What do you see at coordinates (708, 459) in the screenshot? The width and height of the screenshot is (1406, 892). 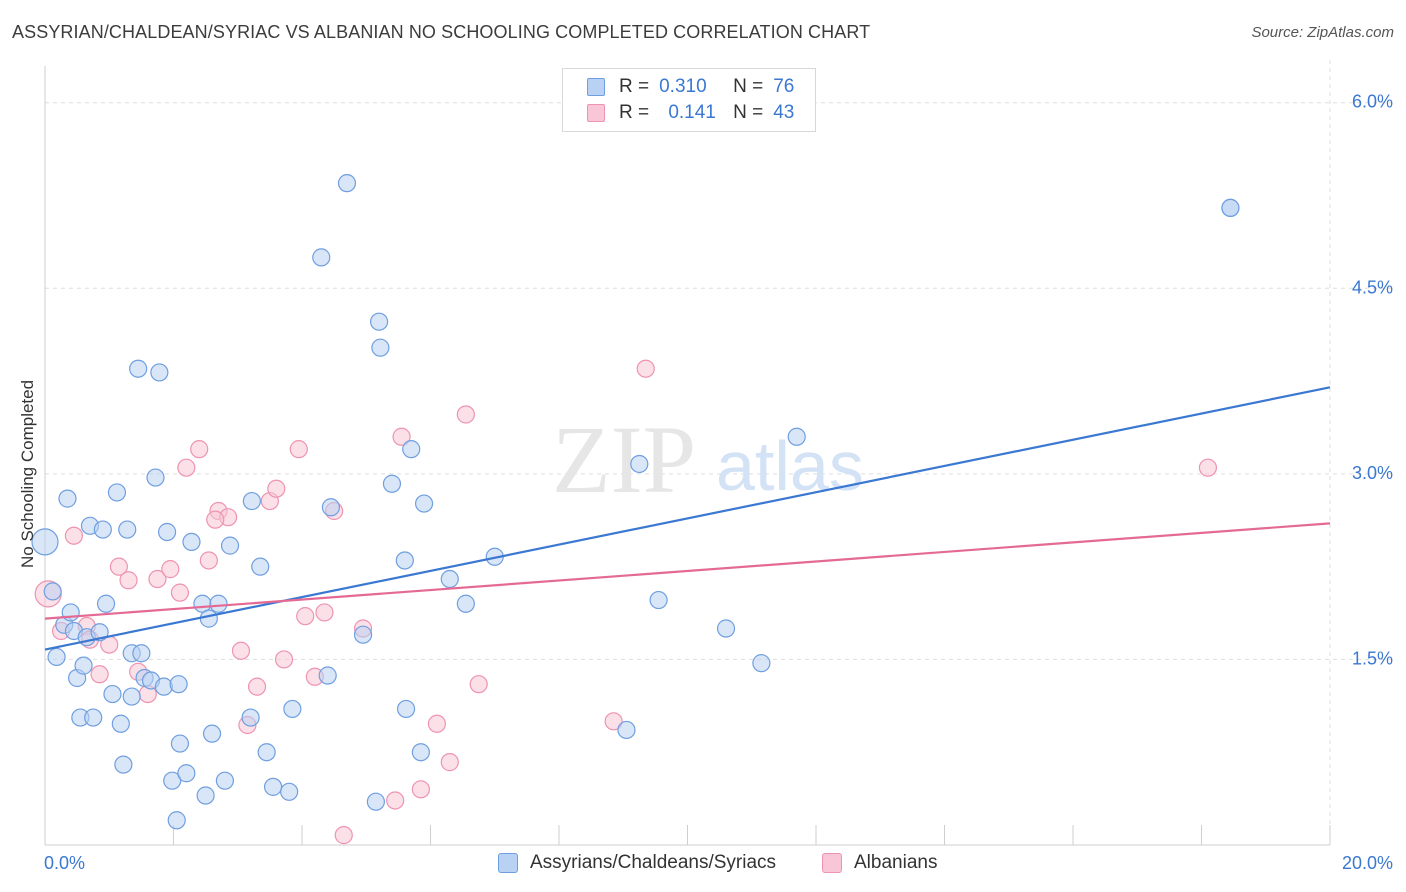 I see `watermark: ZIP atlas` at bounding box center [708, 459].